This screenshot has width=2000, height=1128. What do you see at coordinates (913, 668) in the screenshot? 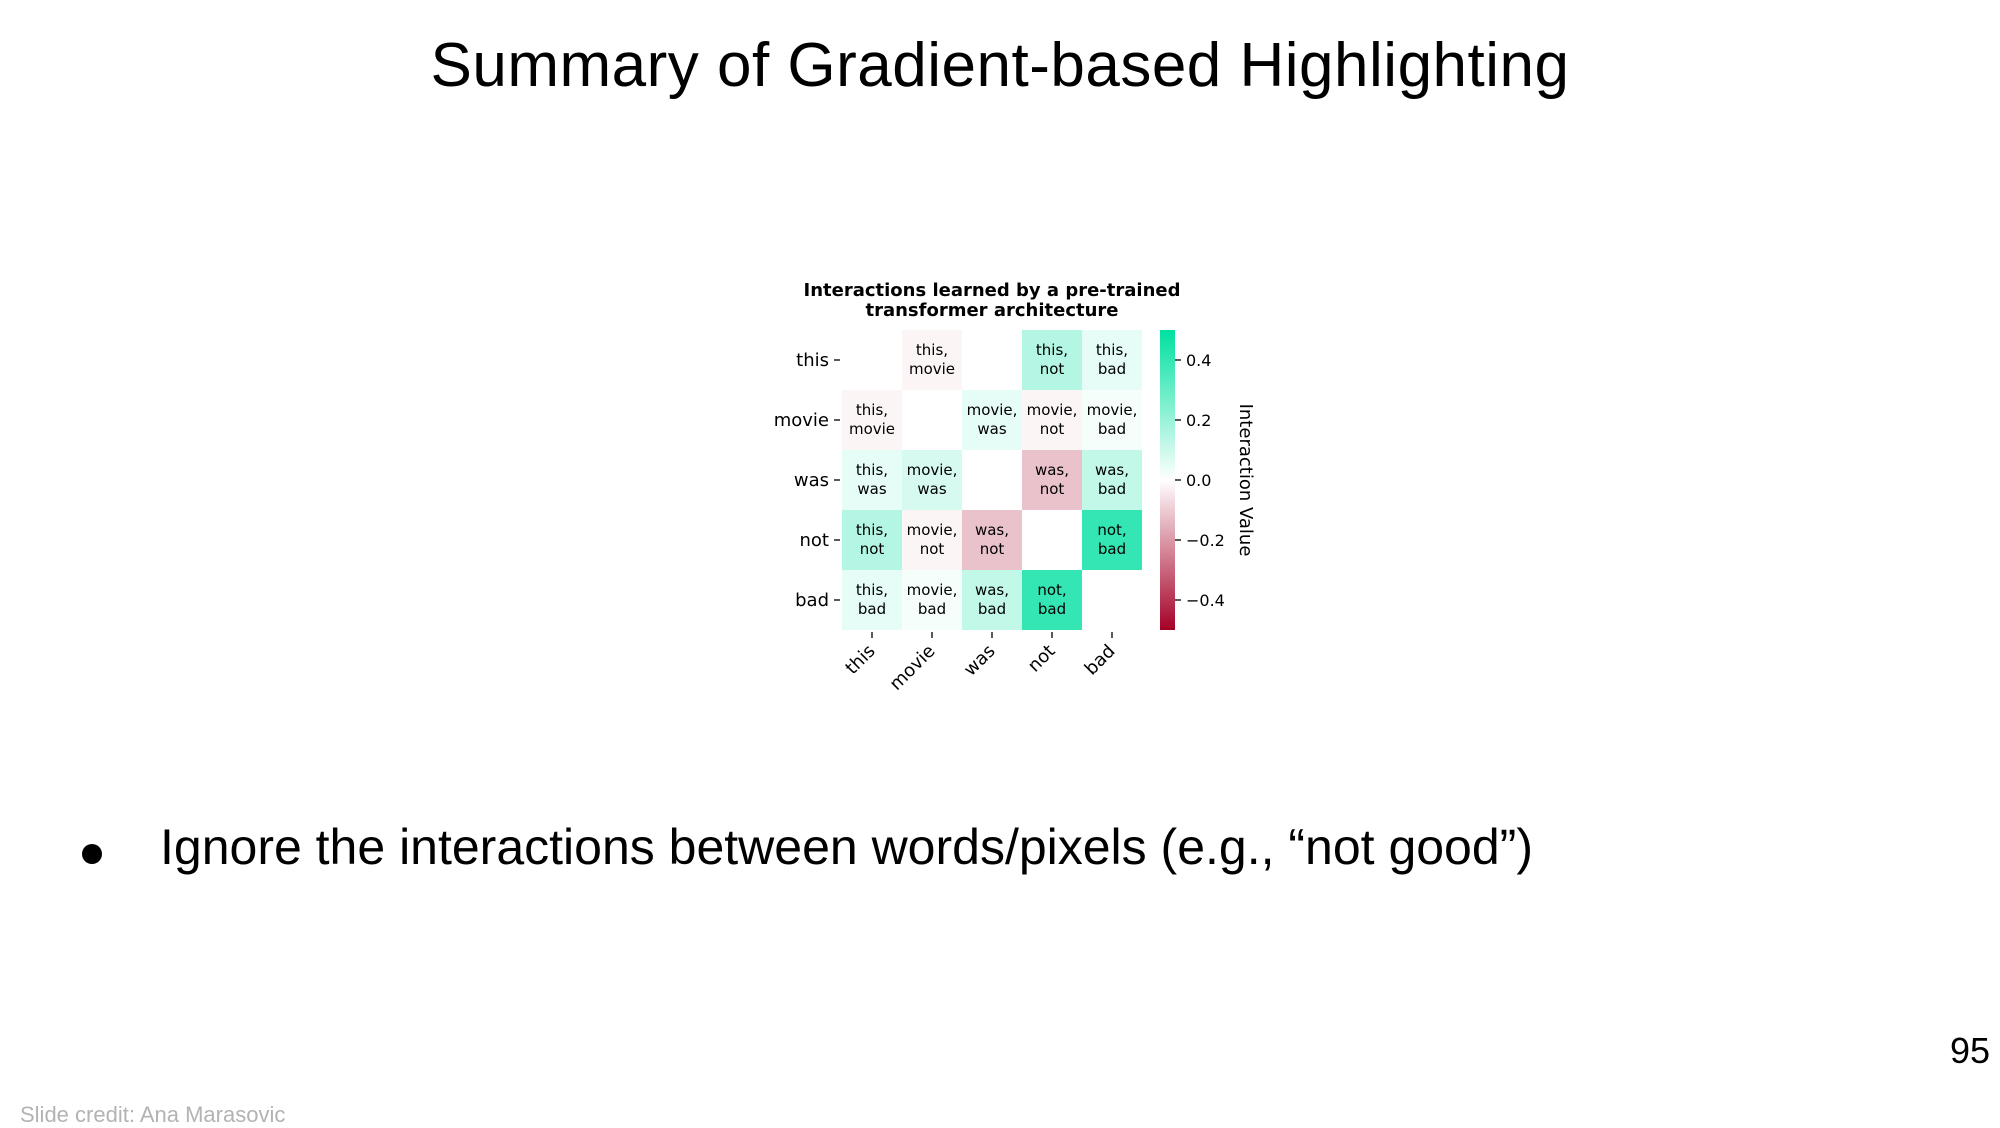
I see `x-tick-label: movie` at bounding box center [913, 668].